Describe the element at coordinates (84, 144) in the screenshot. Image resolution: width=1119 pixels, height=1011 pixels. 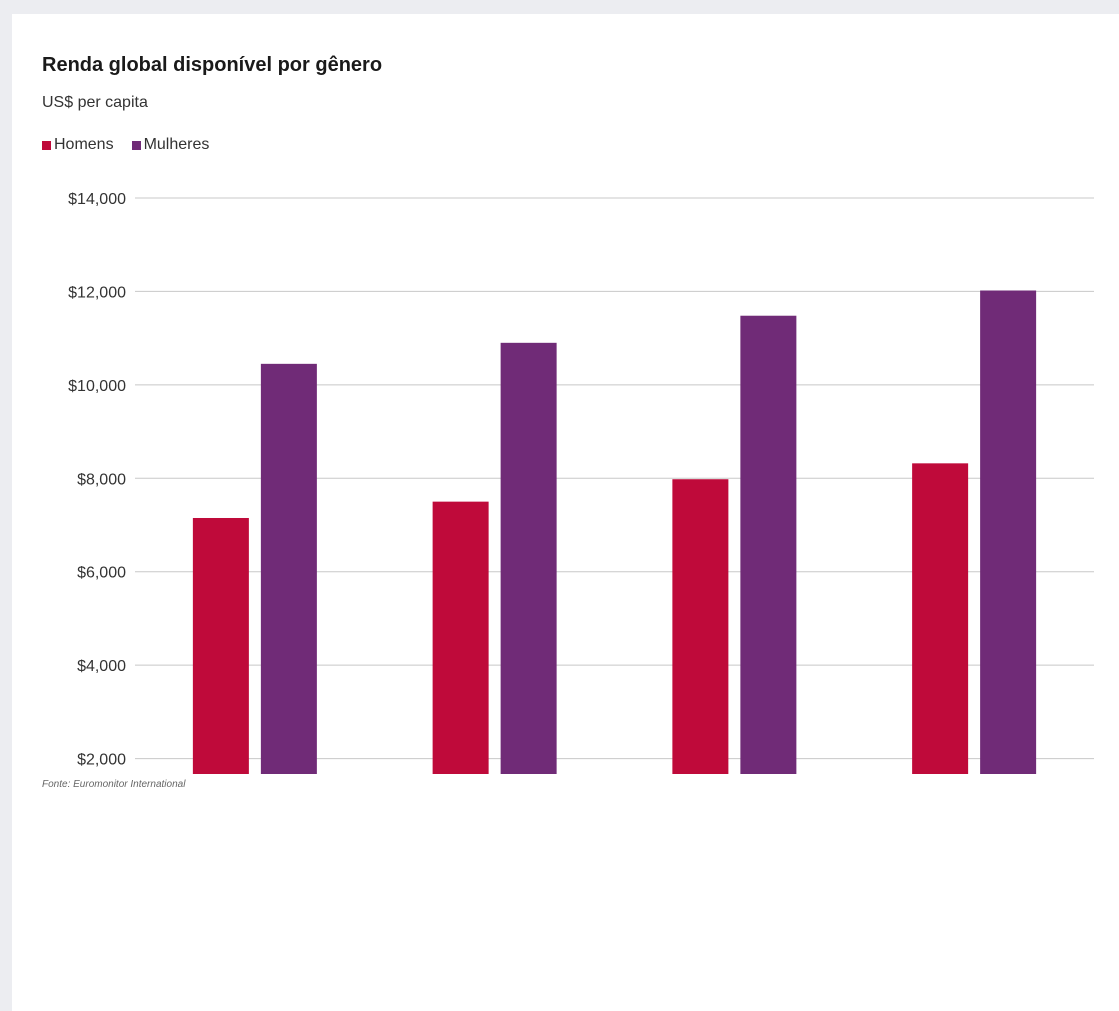
I see `legend-label-homens: Homens` at that location.